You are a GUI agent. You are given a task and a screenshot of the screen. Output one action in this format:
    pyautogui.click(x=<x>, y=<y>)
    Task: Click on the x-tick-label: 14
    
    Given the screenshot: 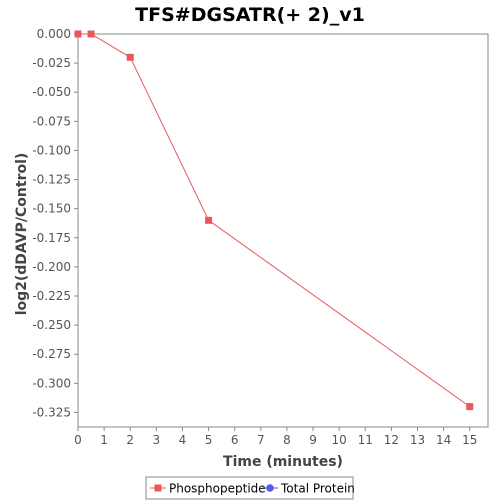 What is the action you would take?
    pyautogui.click(x=443, y=440)
    